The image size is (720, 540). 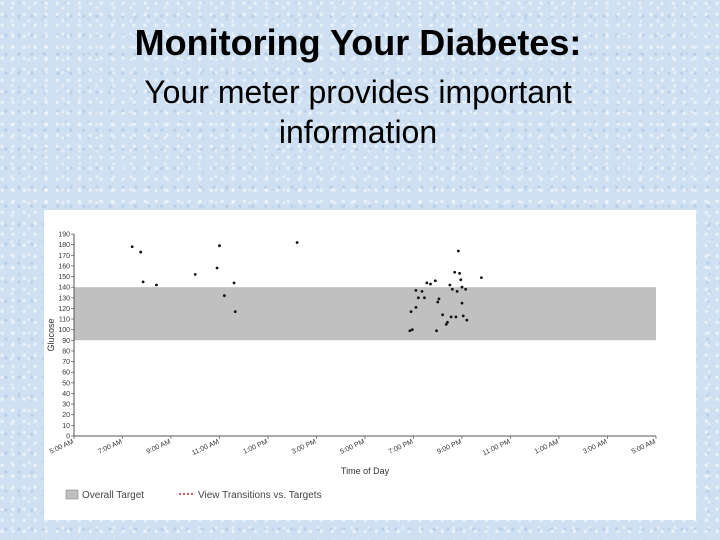 I want to click on y-axis-title: Glucose, so click(x=51, y=334).